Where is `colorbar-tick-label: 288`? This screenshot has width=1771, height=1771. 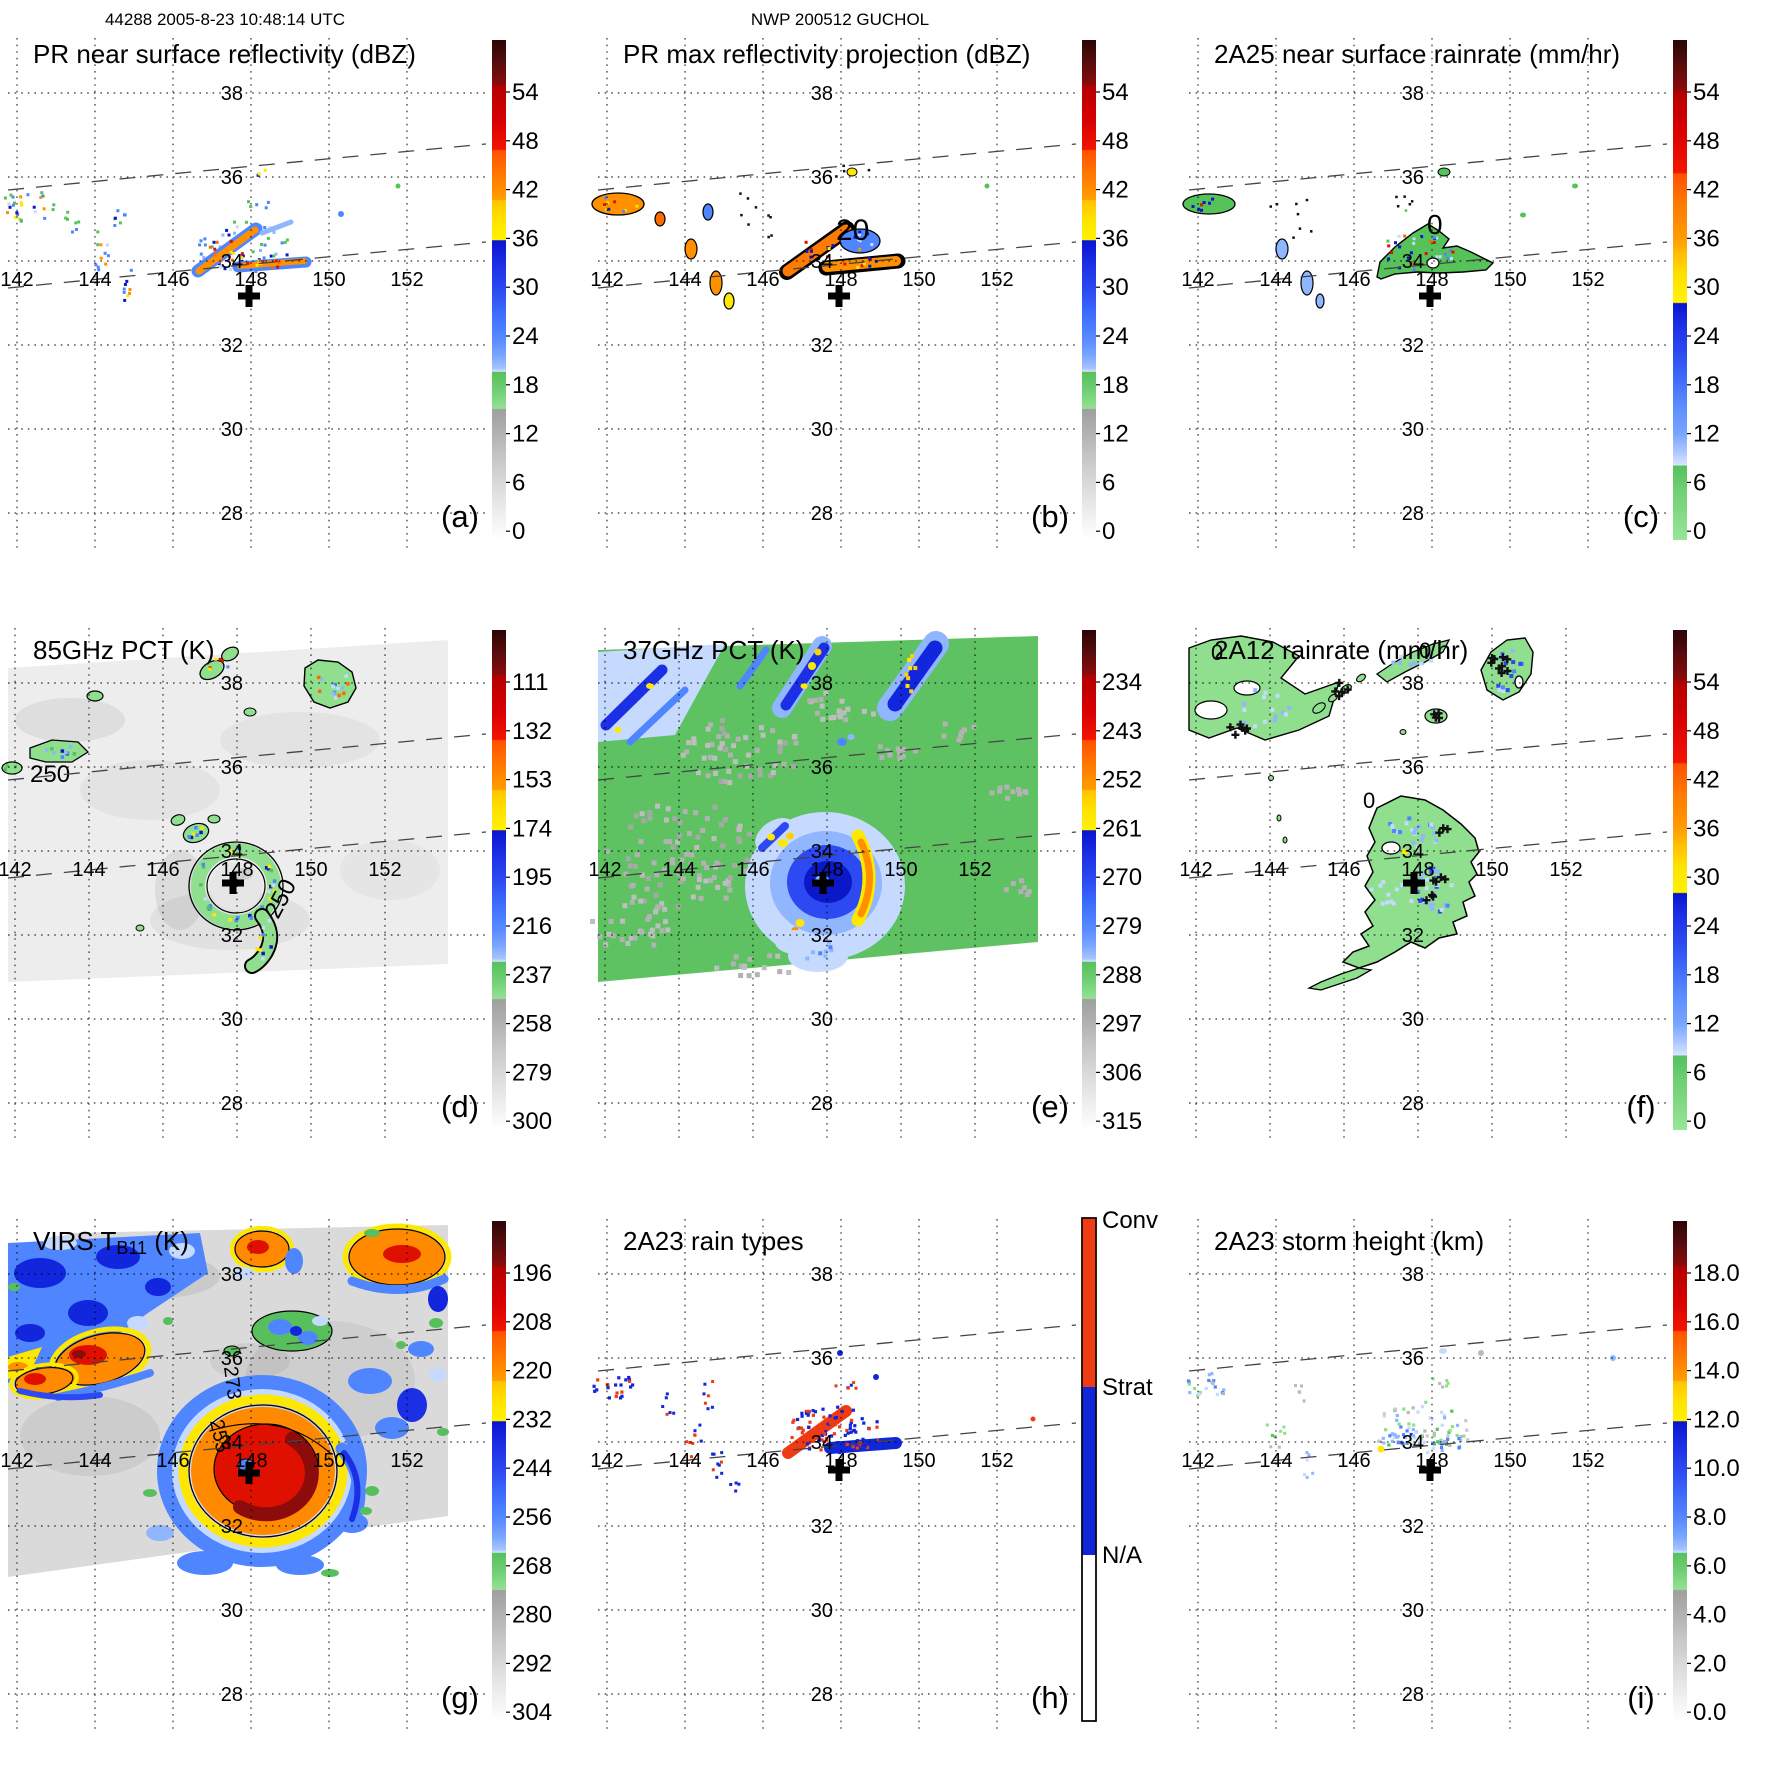 colorbar-tick-label: 288 is located at coordinates (1122, 975).